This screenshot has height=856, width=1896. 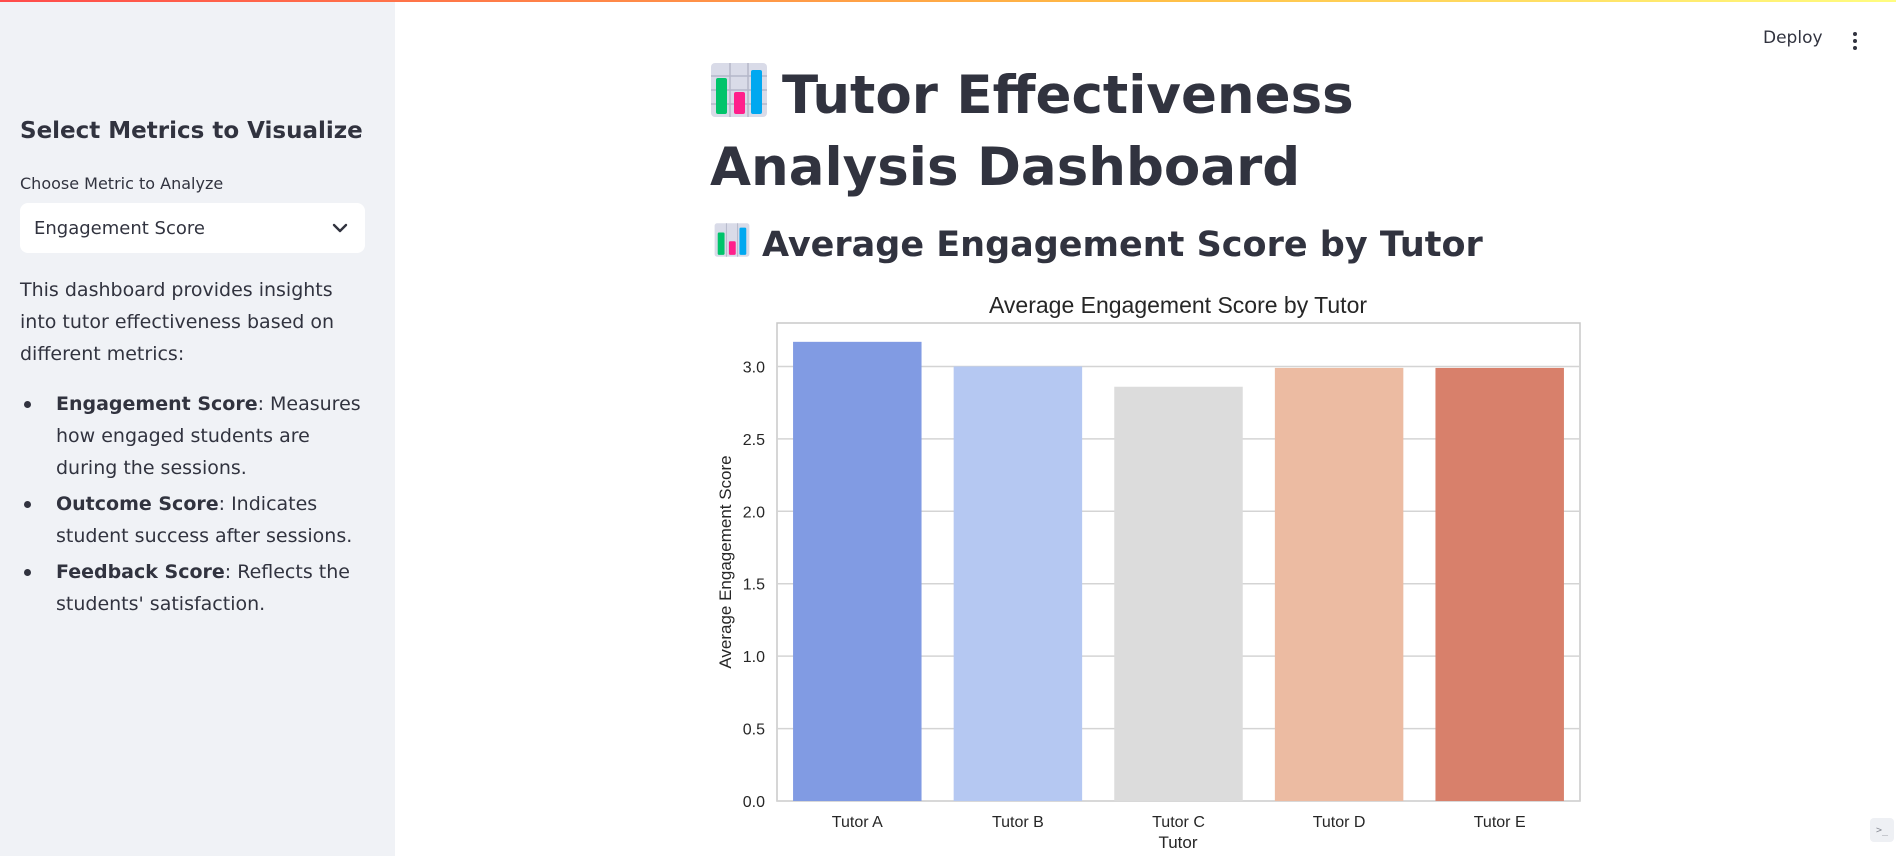 I want to click on section-title: Average Engagement Score by Tutor, so click(x=1098, y=244).